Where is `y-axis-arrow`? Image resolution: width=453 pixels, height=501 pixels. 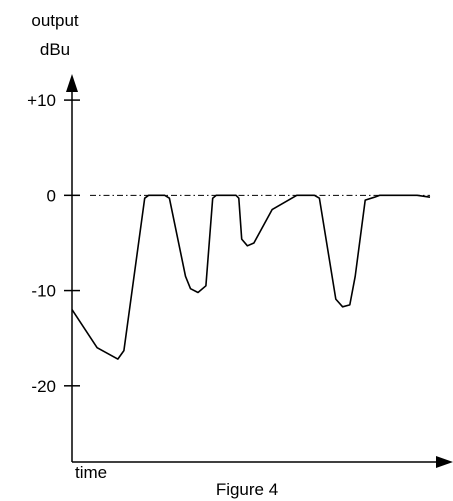 y-axis-arrow is located at coordinates (72, 83).